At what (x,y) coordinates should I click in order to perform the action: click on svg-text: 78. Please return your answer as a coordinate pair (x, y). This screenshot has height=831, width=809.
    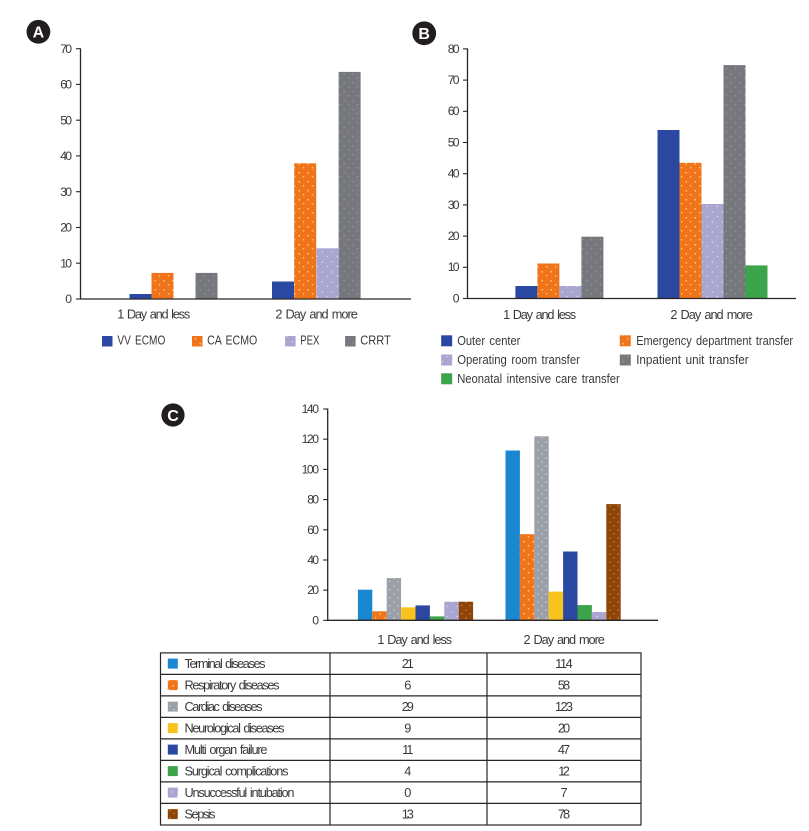
    Looking at the image, I should click on (564, 814).